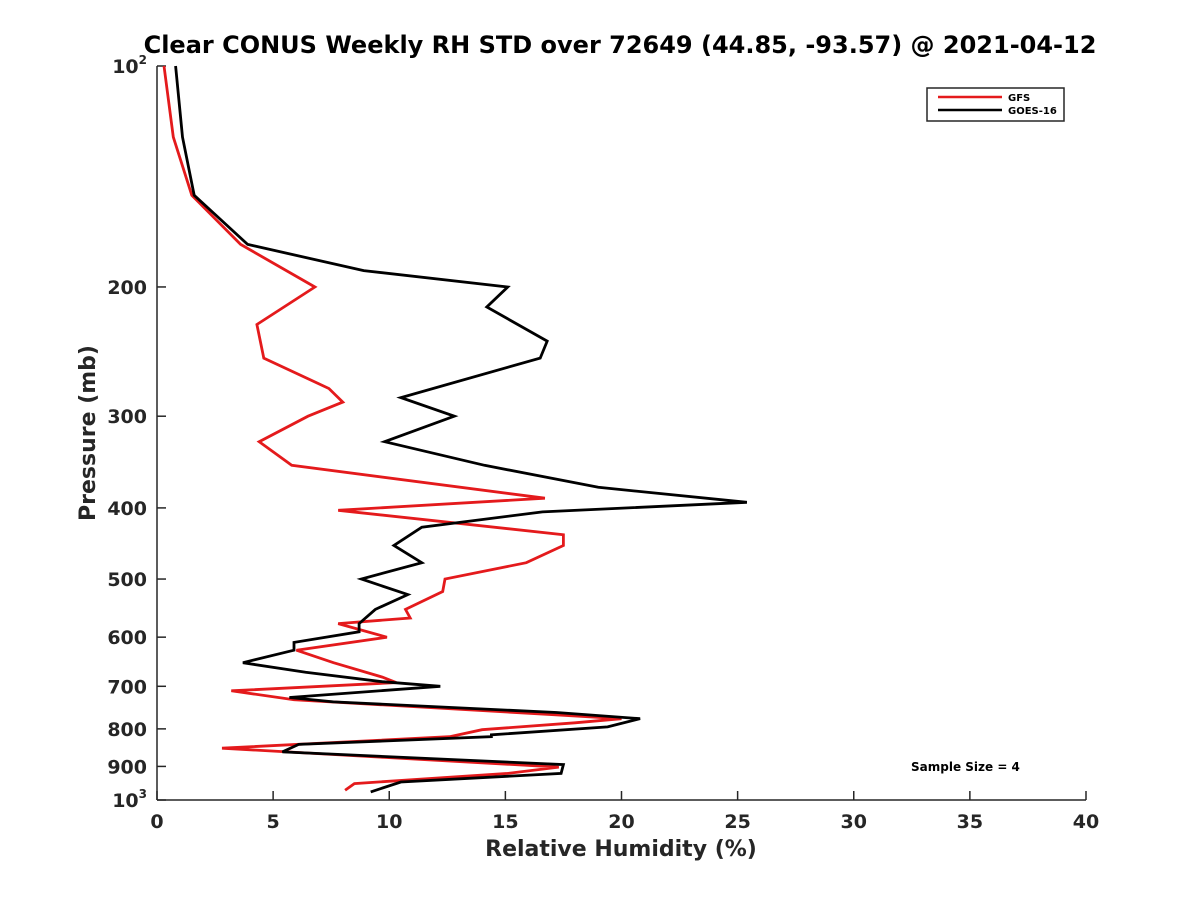  I want to click on legend-box, so click(995, 104).